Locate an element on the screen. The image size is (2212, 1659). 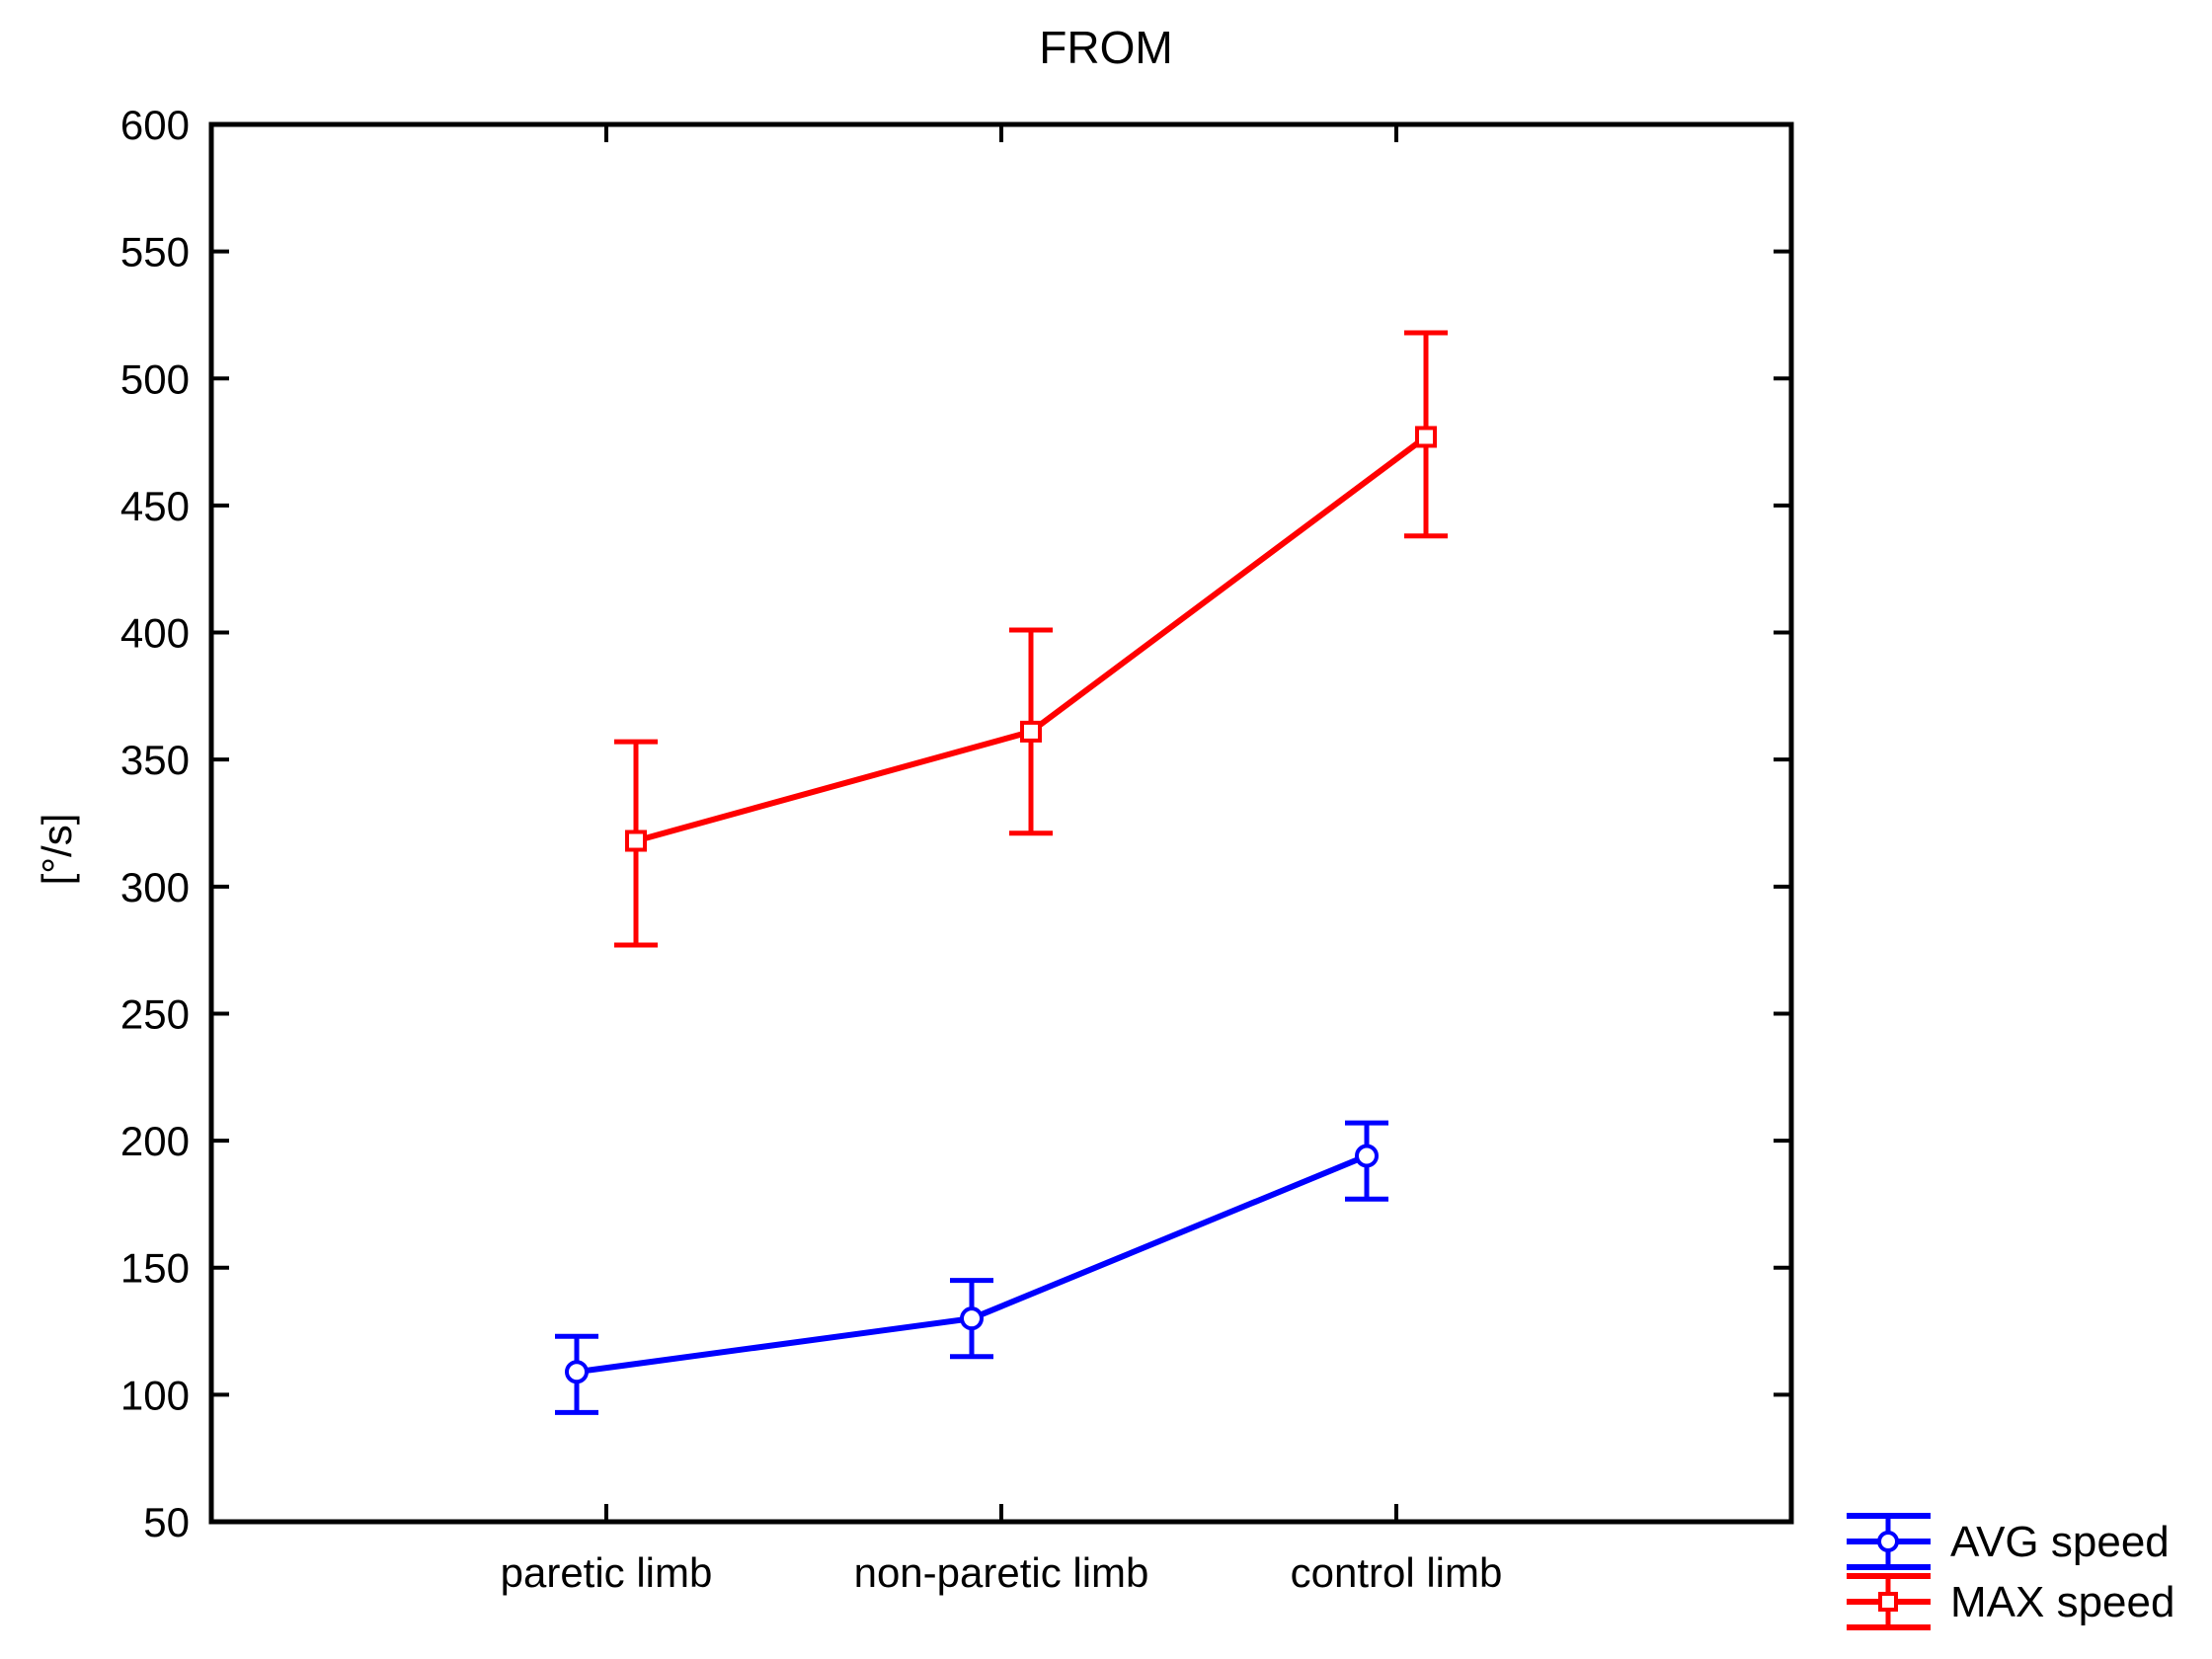
y-tick-label: 50 is located at coordinates (166, 1522).